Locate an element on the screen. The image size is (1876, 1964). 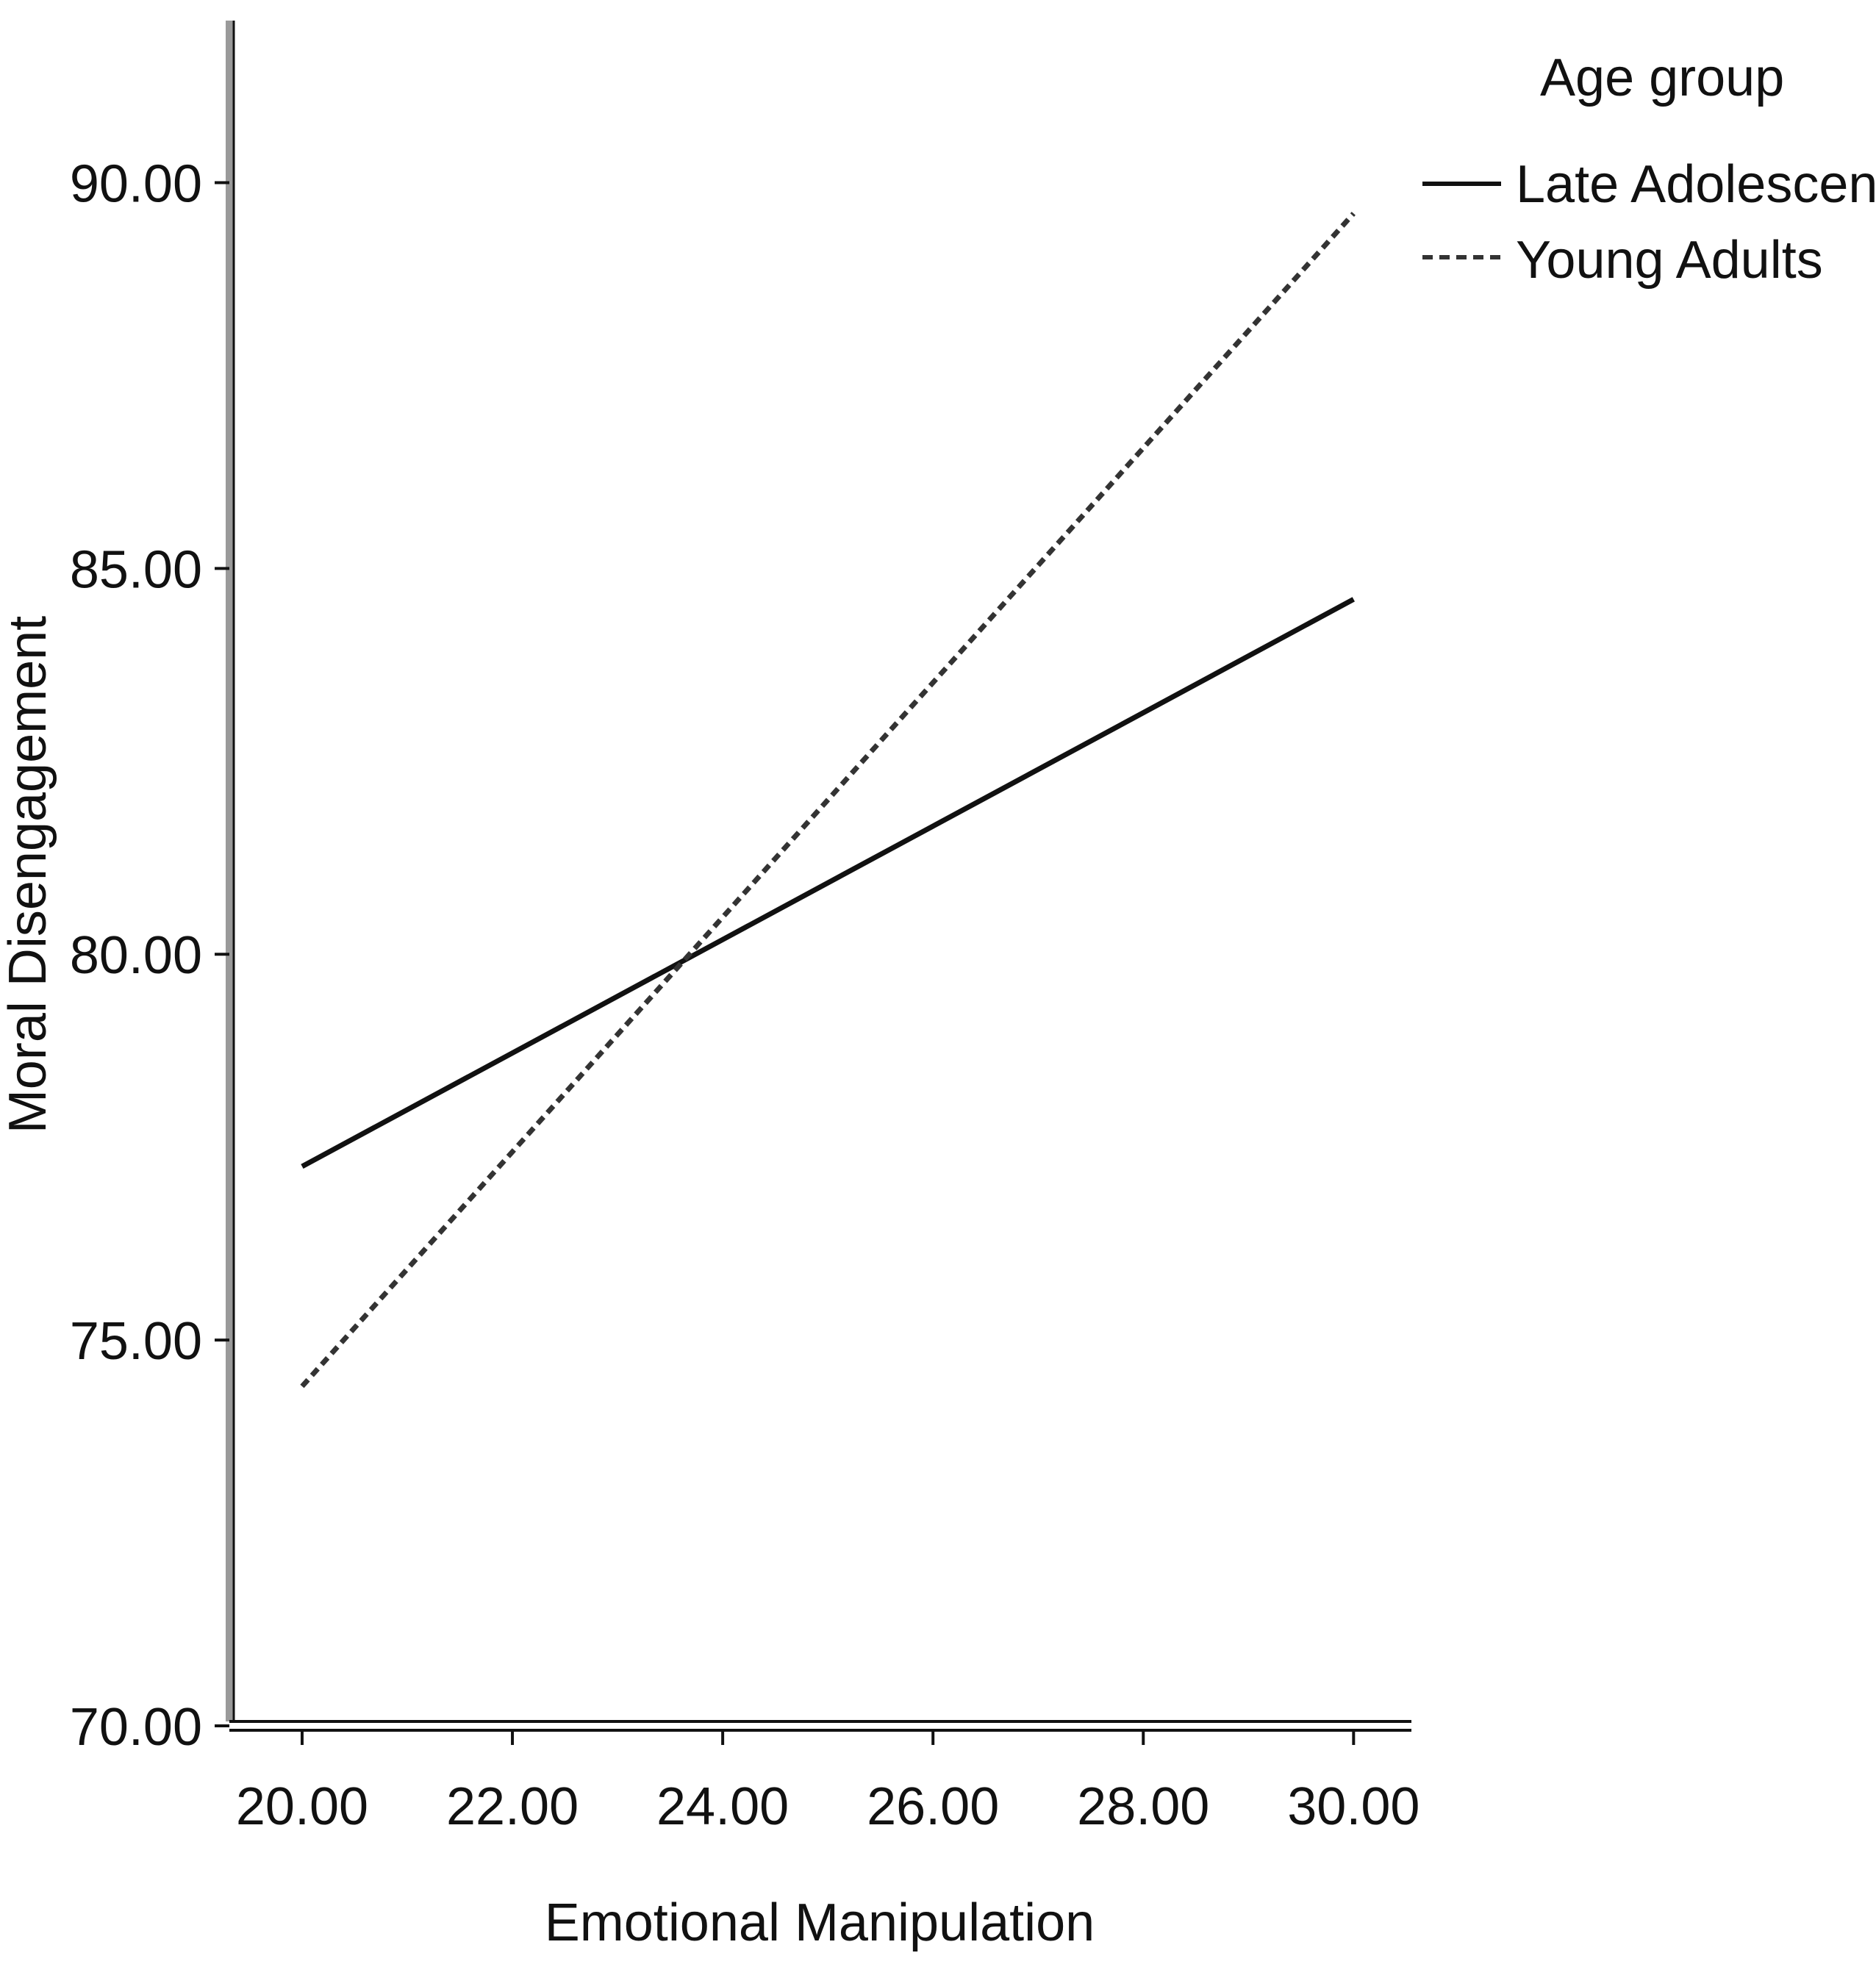
x-tick-label: 30.00 is located at coordinates (1353, 1806).